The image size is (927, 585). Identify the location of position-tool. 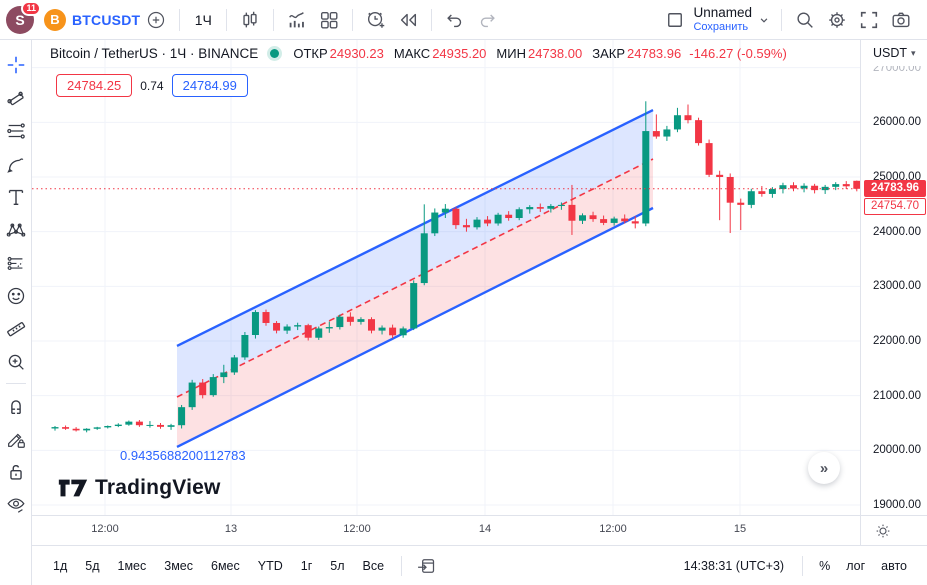
(16, 263).